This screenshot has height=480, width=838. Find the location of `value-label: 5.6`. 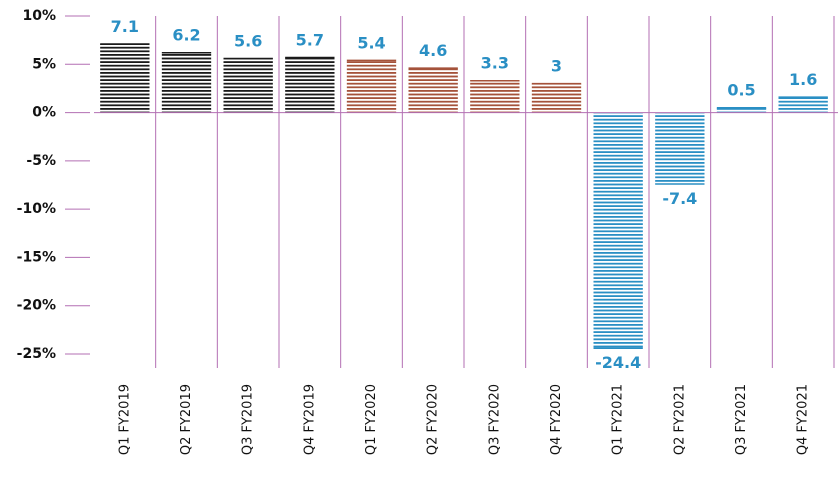

value-label: 5.6 is located at coordinates (248, 40).